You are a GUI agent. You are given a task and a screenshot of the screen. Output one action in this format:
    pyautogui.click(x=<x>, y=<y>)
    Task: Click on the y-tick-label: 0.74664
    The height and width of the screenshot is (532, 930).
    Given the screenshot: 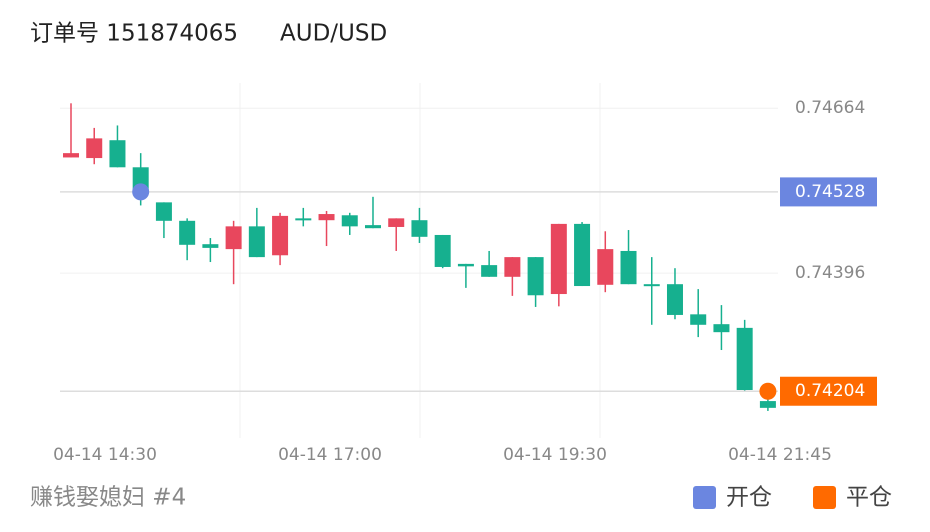 What is the action you would take?
    pyautogui.click(x=830, y=108)
    